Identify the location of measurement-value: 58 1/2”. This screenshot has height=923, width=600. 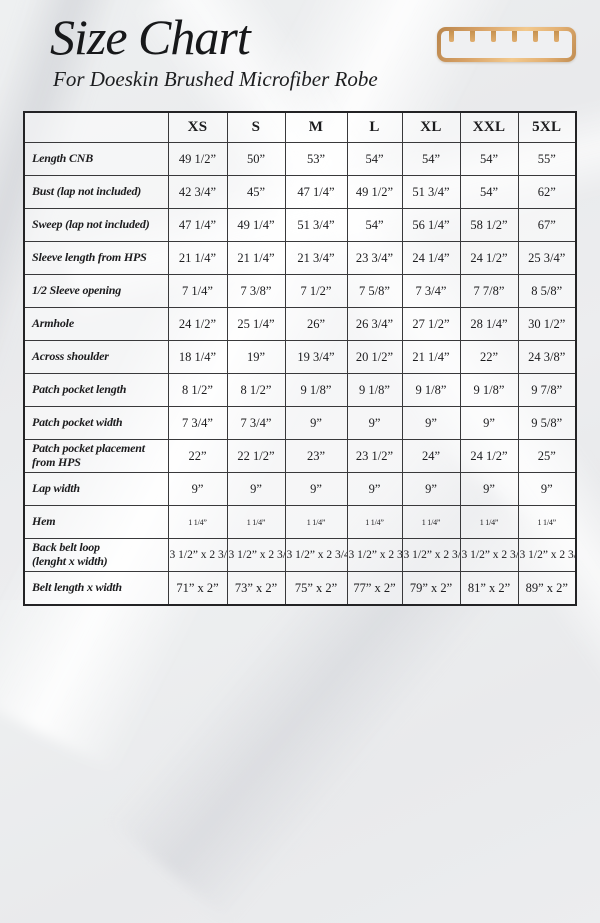
(489, 225).